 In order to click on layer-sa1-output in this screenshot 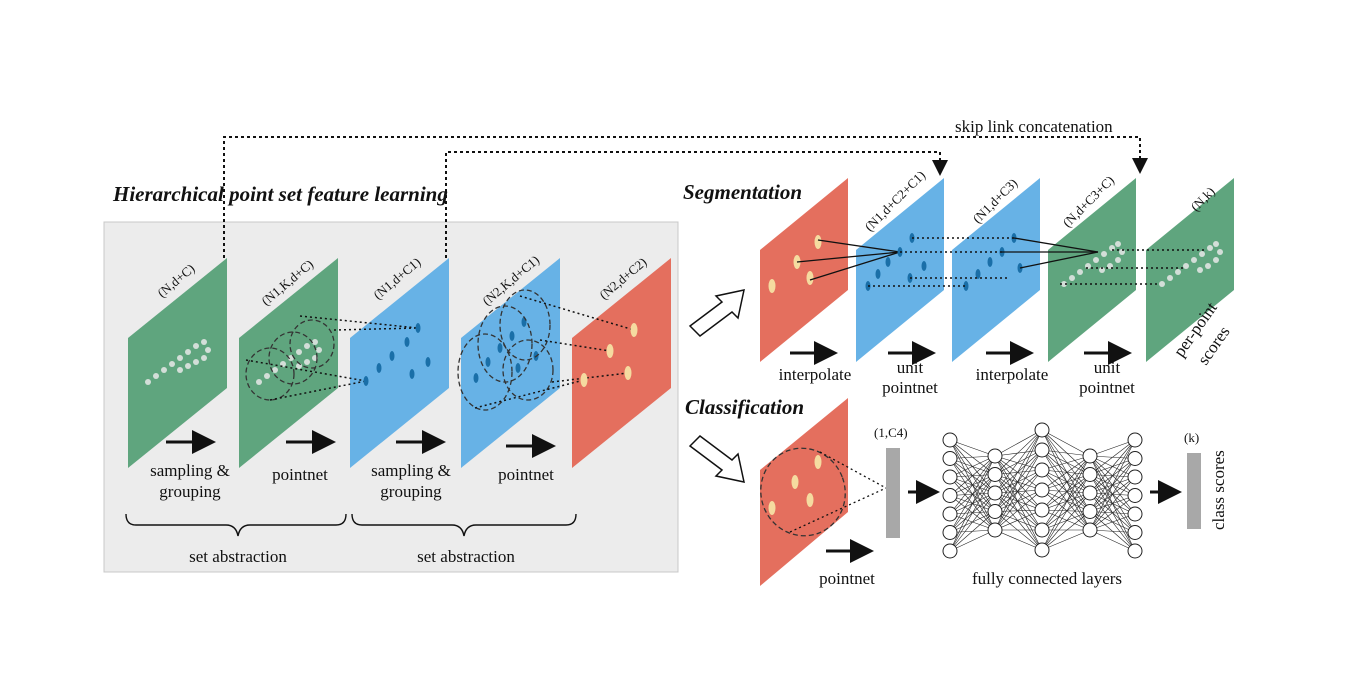, I will do `click(399, 363)`.